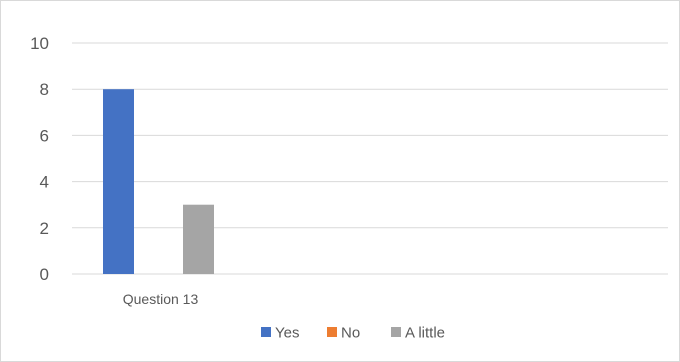 This screenshot has width=680, height=362. Describe the element at coordinates (44, 89) in the screenshot. I see `y-tick-label: 8` at that location.